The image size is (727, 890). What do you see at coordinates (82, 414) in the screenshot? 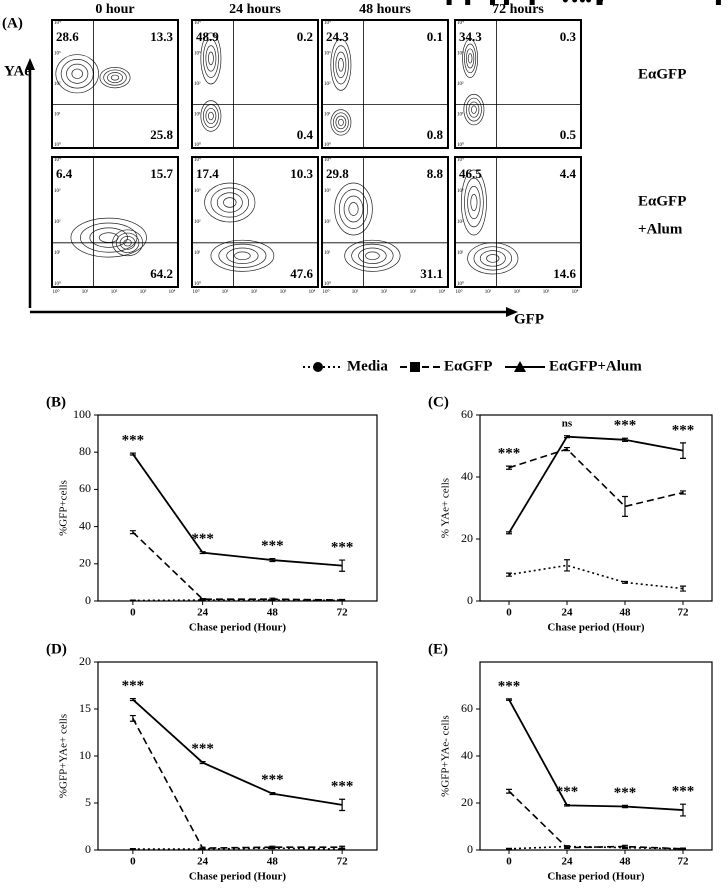
I see `y-tick-label: 100` at bounding box center [82, 414].